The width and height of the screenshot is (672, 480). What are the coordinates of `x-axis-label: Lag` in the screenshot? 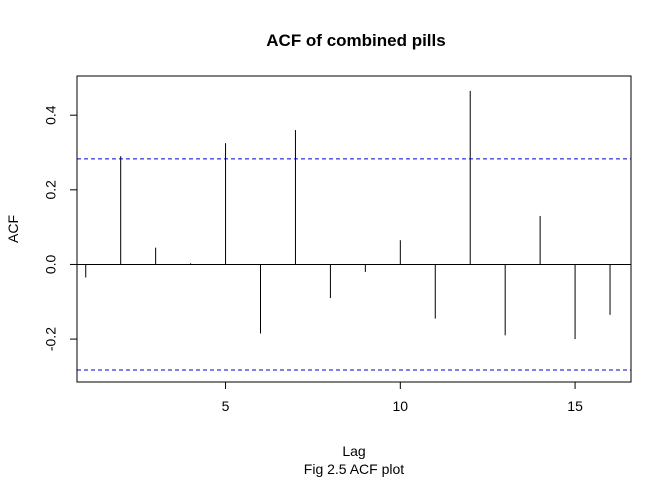 It's located at (353, 451).